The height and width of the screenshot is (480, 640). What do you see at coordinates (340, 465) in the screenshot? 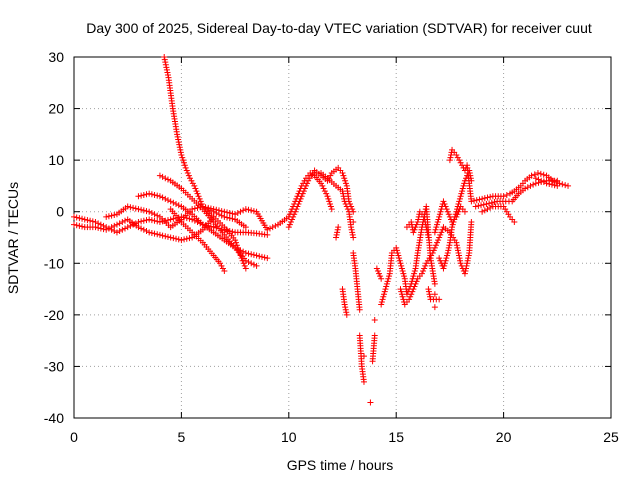
I see `x-axis-label: GPS time / hours` at bounding box center [340, 465].